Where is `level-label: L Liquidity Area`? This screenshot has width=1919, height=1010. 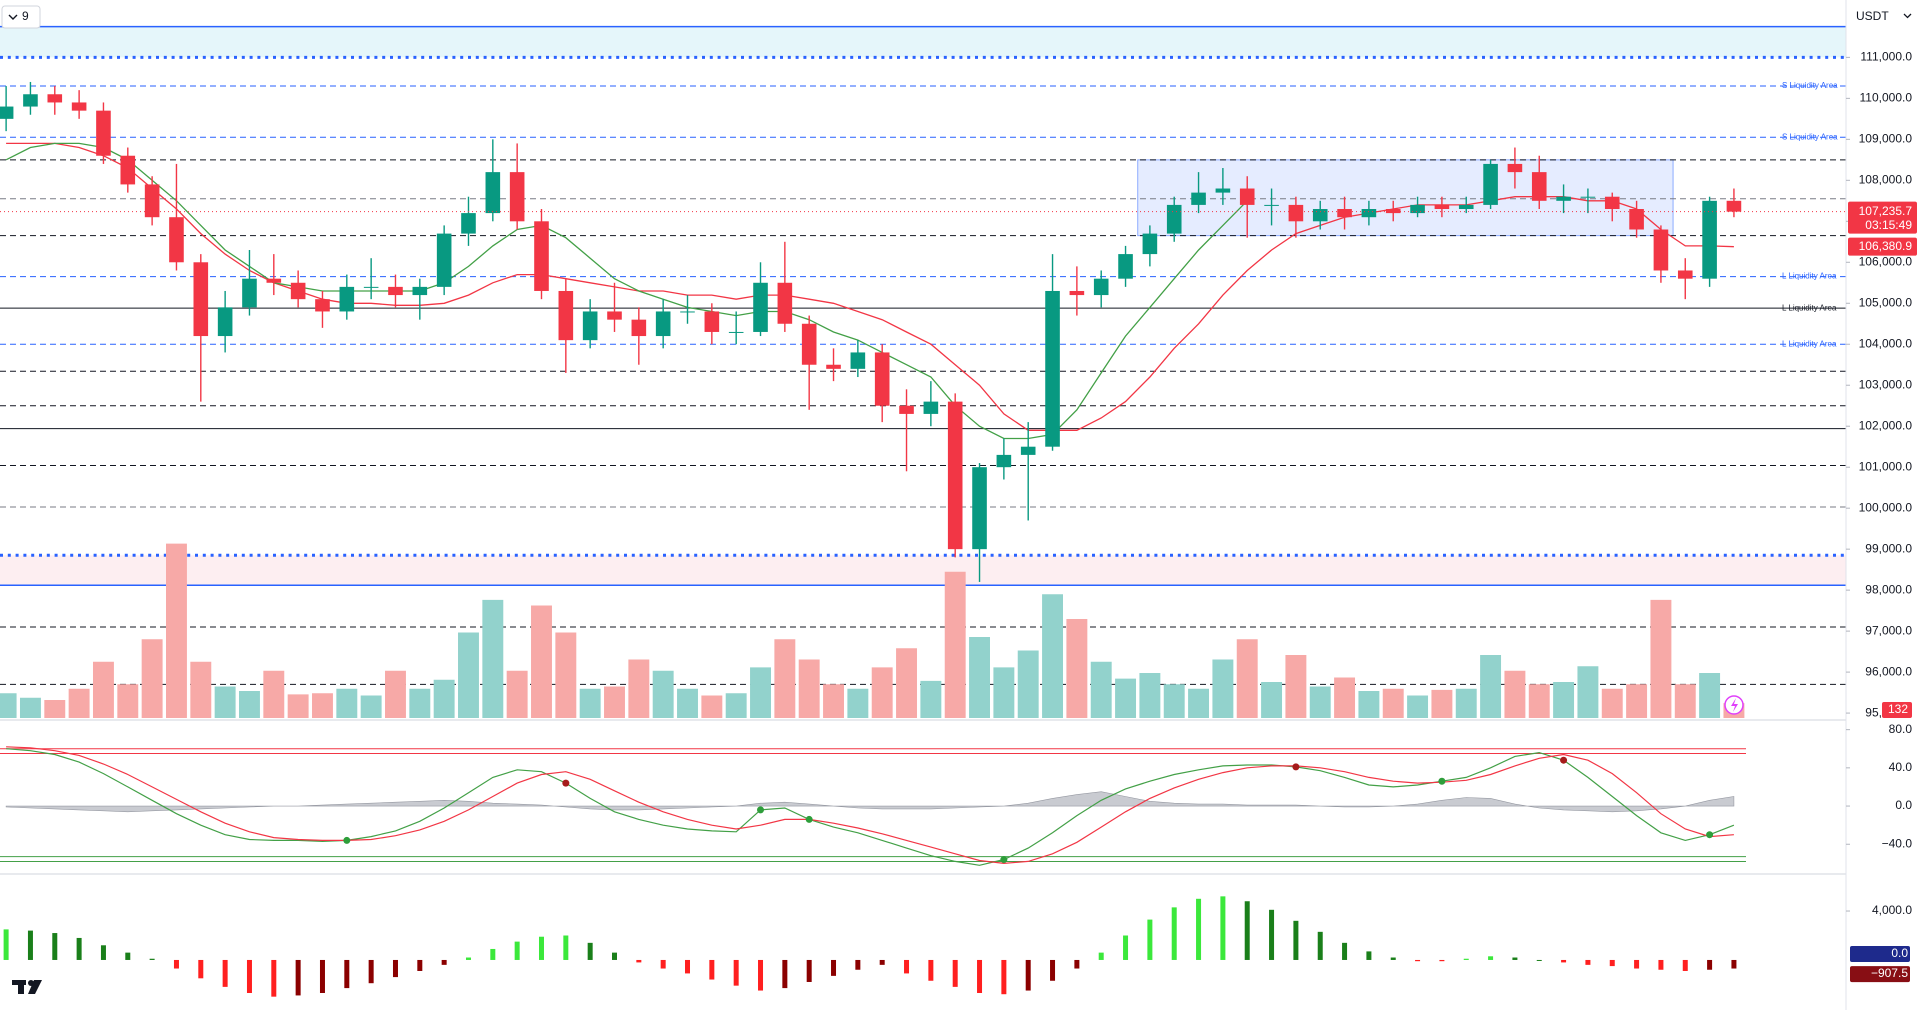 level-label: L Liquidity Area is located at coordinates (1809, 276).